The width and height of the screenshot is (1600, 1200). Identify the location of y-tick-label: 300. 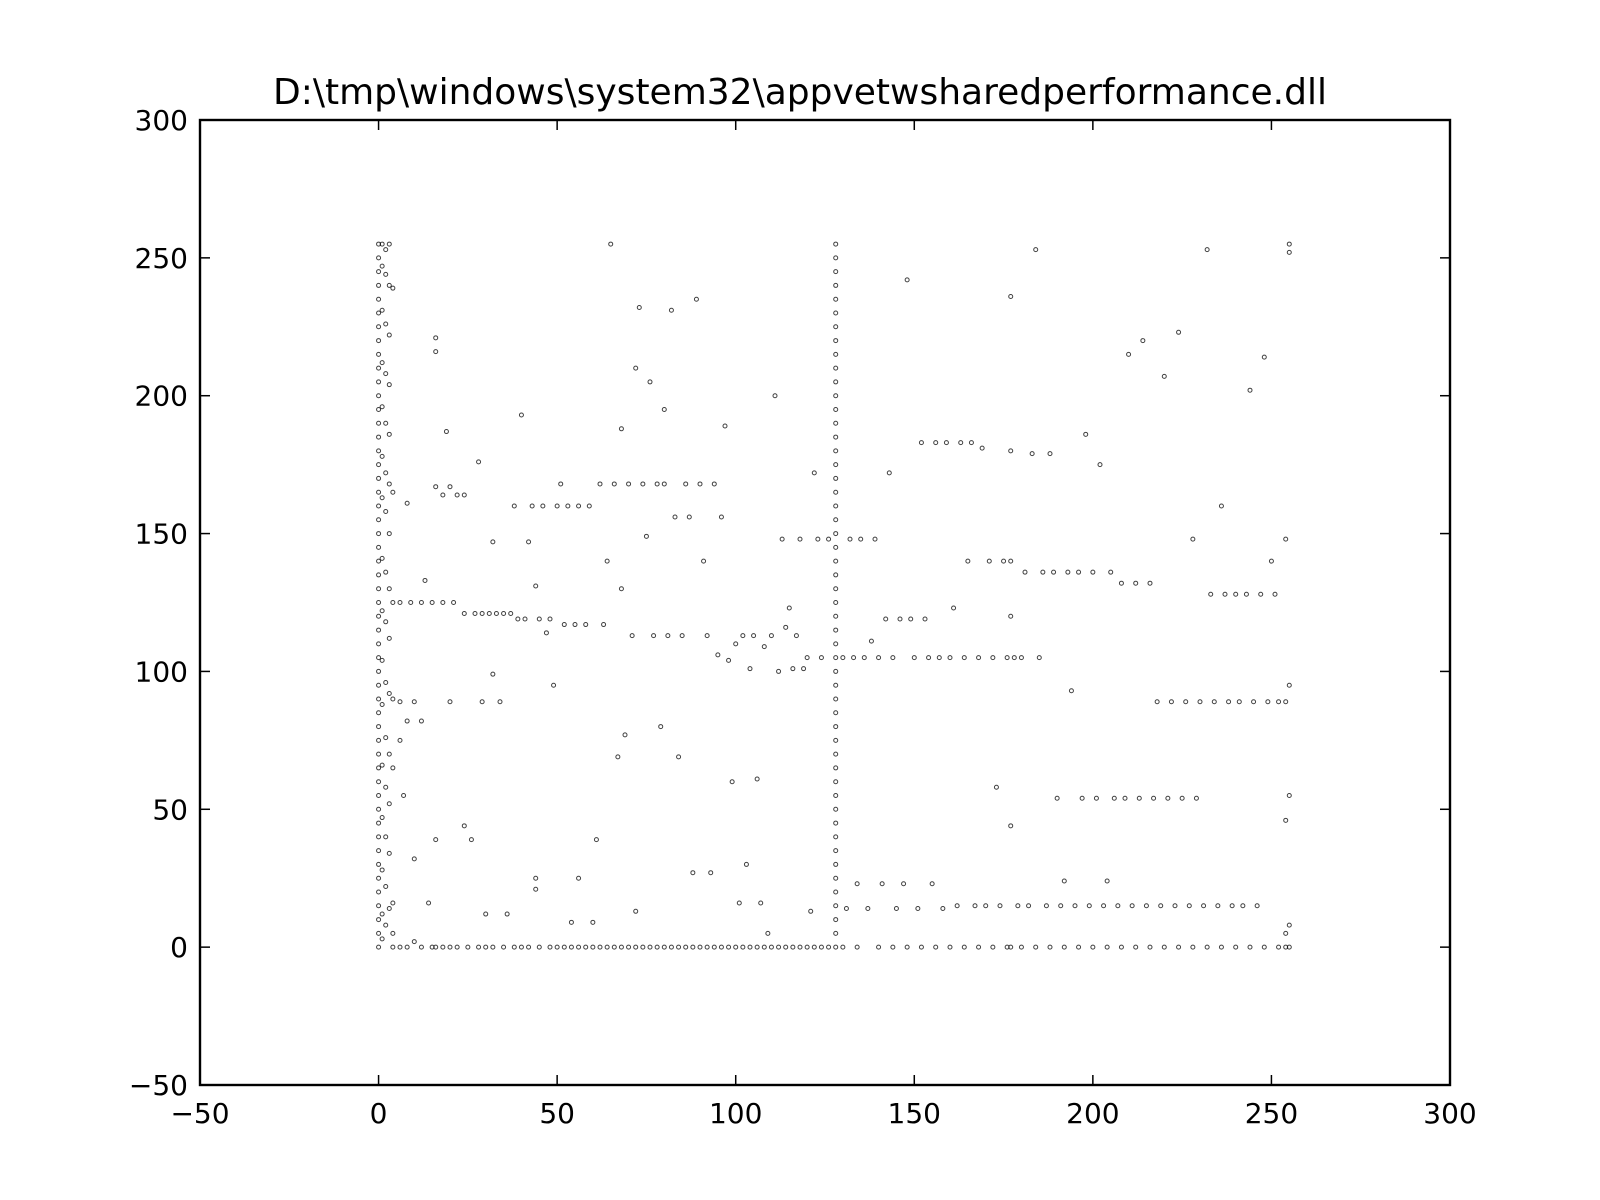
(161, 120).